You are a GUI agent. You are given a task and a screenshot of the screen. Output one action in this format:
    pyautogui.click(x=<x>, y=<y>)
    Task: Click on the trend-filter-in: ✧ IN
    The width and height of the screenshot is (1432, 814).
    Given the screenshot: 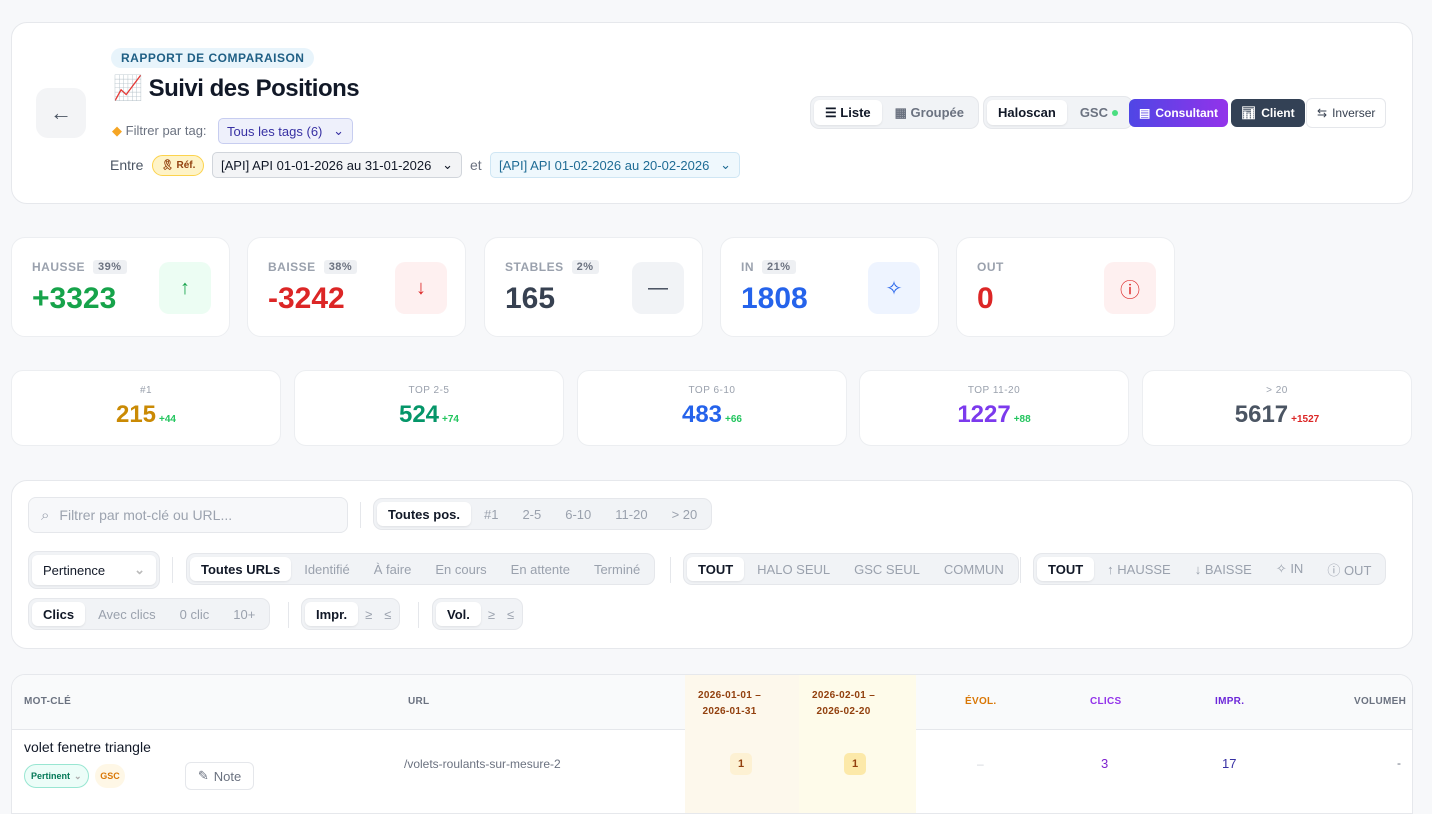 What is the action you would take?
    pyautogui.click(x=1289, y=568)
    